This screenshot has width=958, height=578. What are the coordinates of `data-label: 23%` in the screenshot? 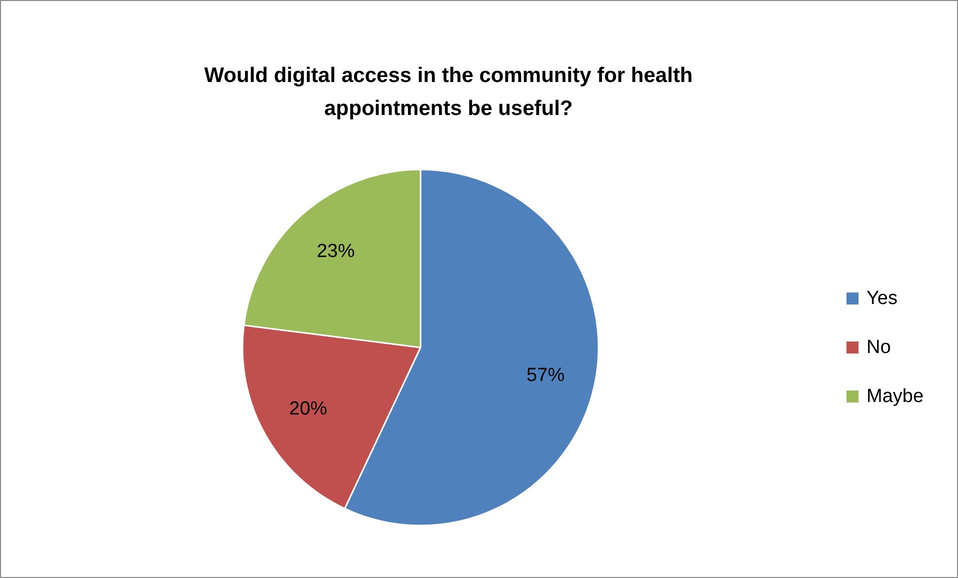 It's located at (335, 251).